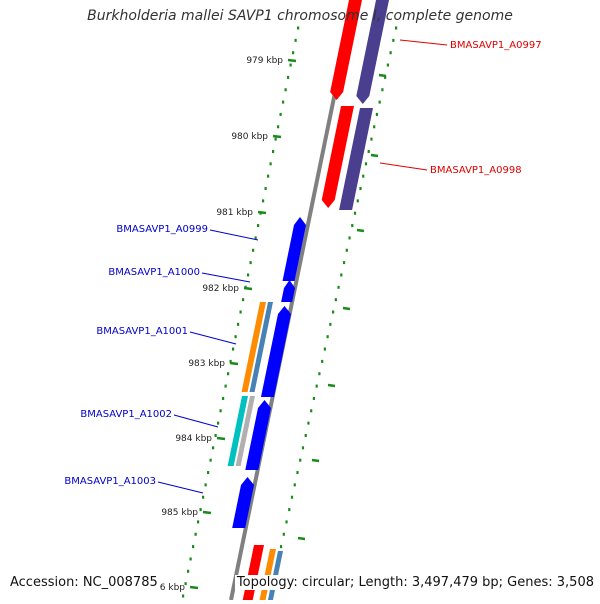 The width and height of the screenshot is (600, 604). I want to click on gene-label: BMASAVP1_A0998, so click(476, 170).